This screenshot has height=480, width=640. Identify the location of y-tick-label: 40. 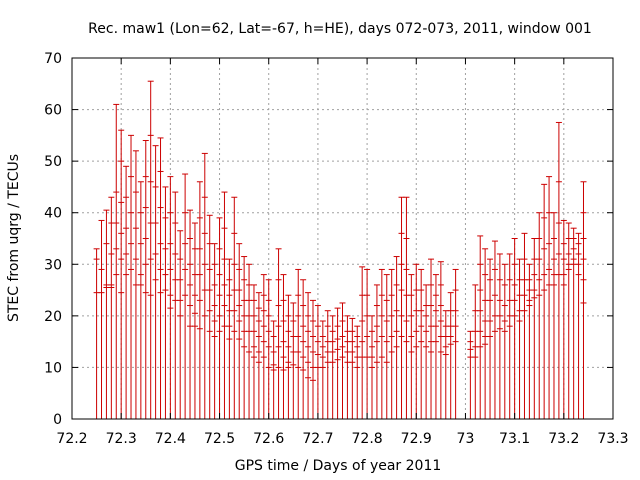
(53, 214).